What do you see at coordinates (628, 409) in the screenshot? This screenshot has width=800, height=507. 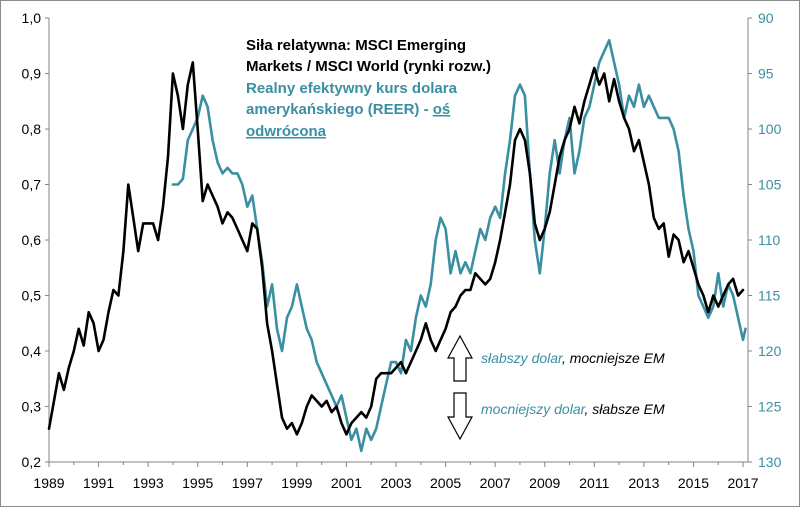 I see `annotation-2-part-3: słabsze EM` at bounding box center [628, 409].